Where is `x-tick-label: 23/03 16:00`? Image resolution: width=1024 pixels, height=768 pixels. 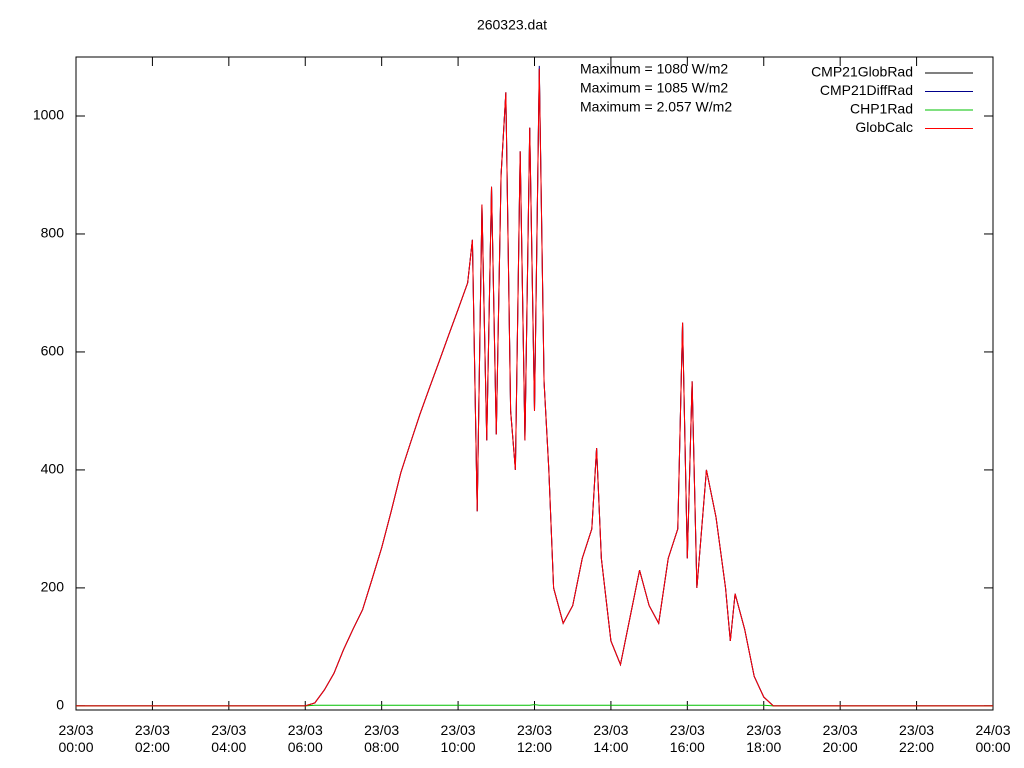 x-tick-label: 23/03 16:00 is located at coordinates (687, 738).